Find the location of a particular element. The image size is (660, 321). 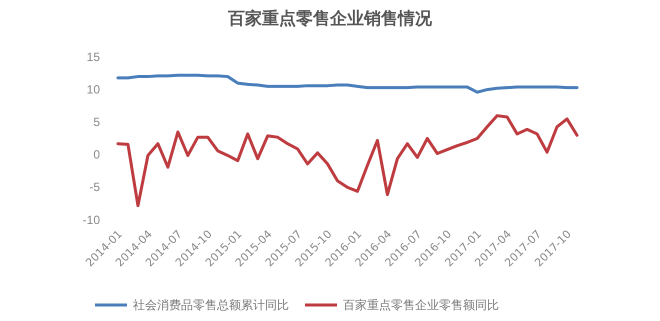

line-series is located at coordinates (347, 84).